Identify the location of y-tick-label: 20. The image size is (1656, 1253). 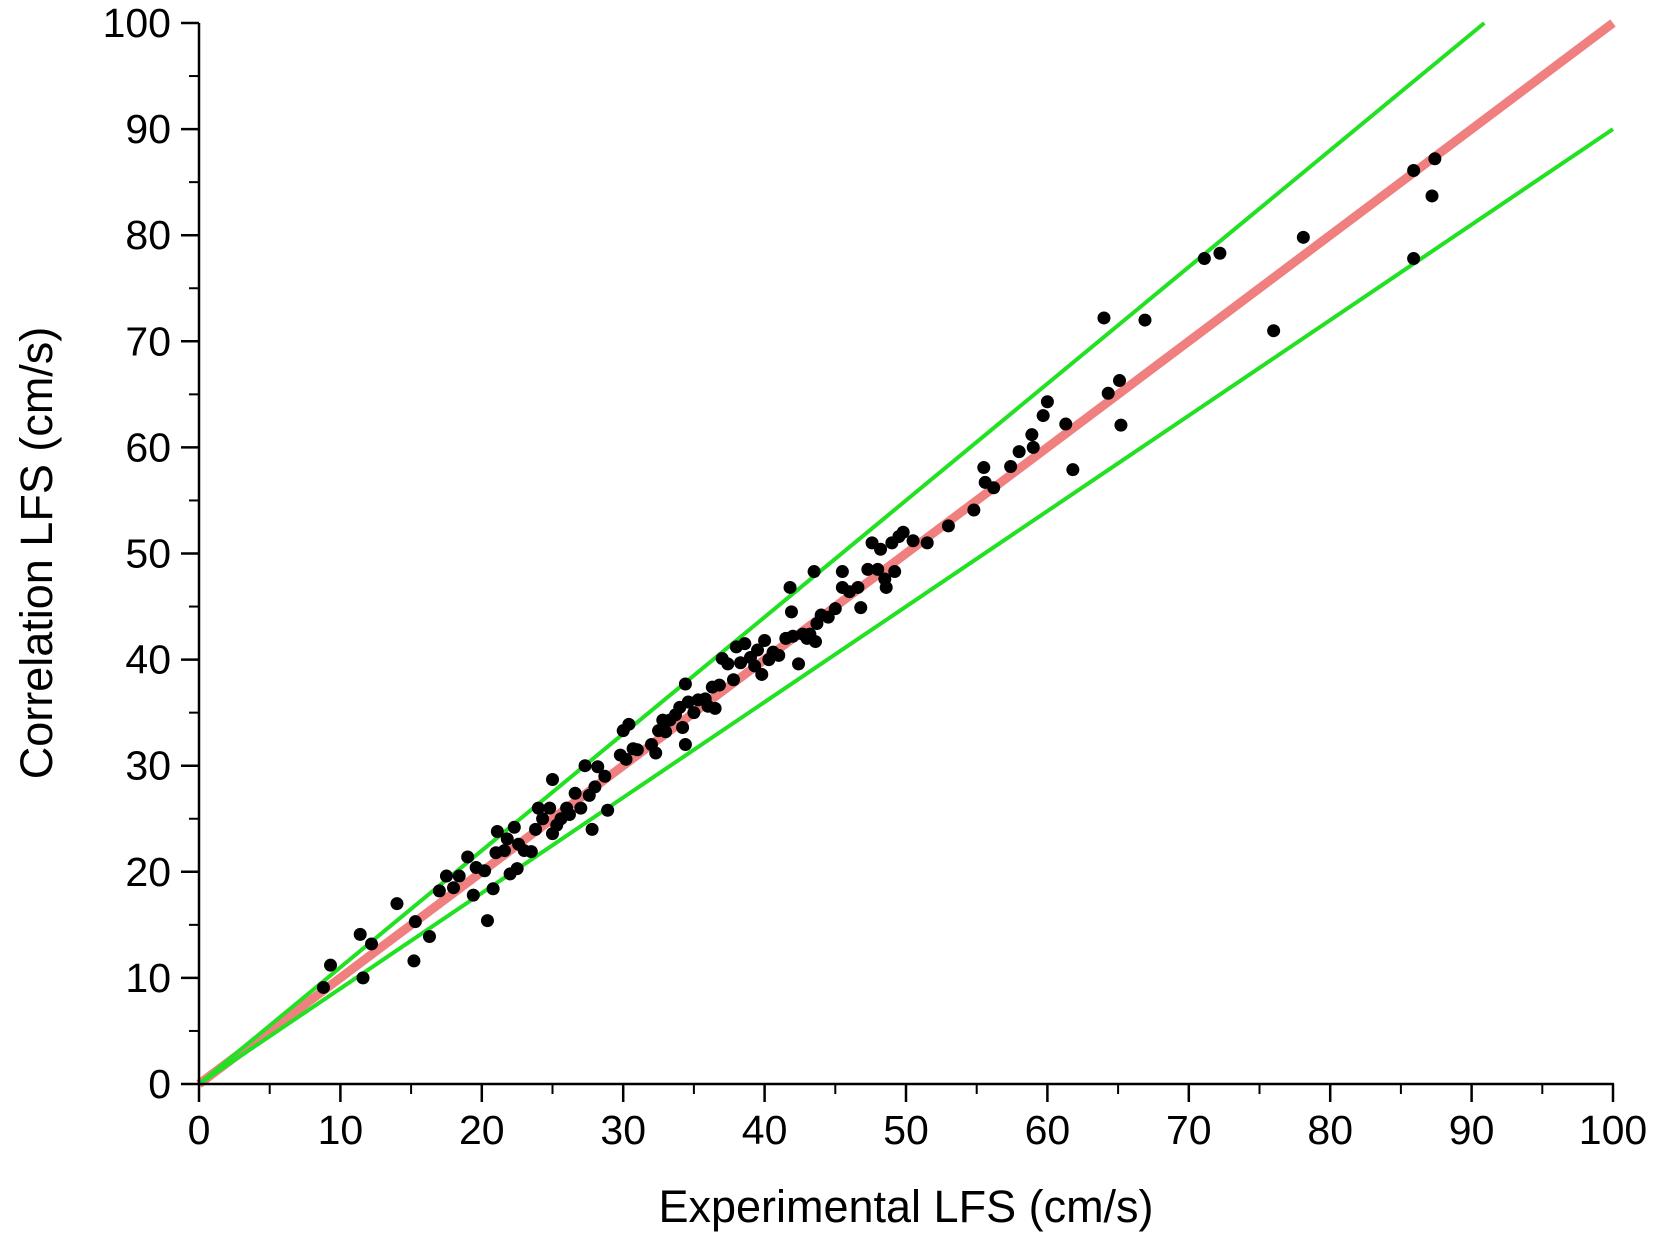
(148, 872).